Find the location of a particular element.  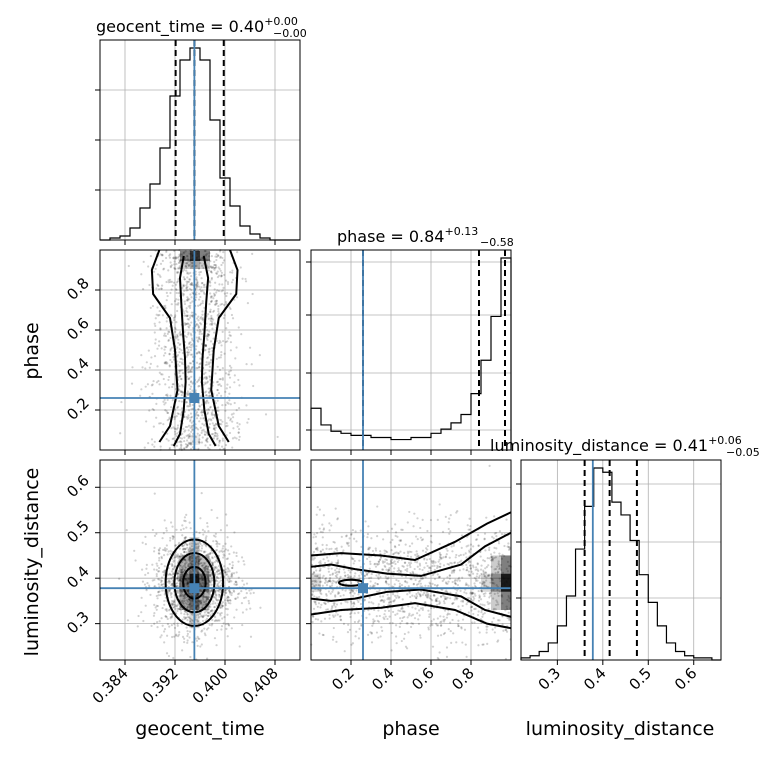

hist-phase-bar is located at coordinates (316, 429).